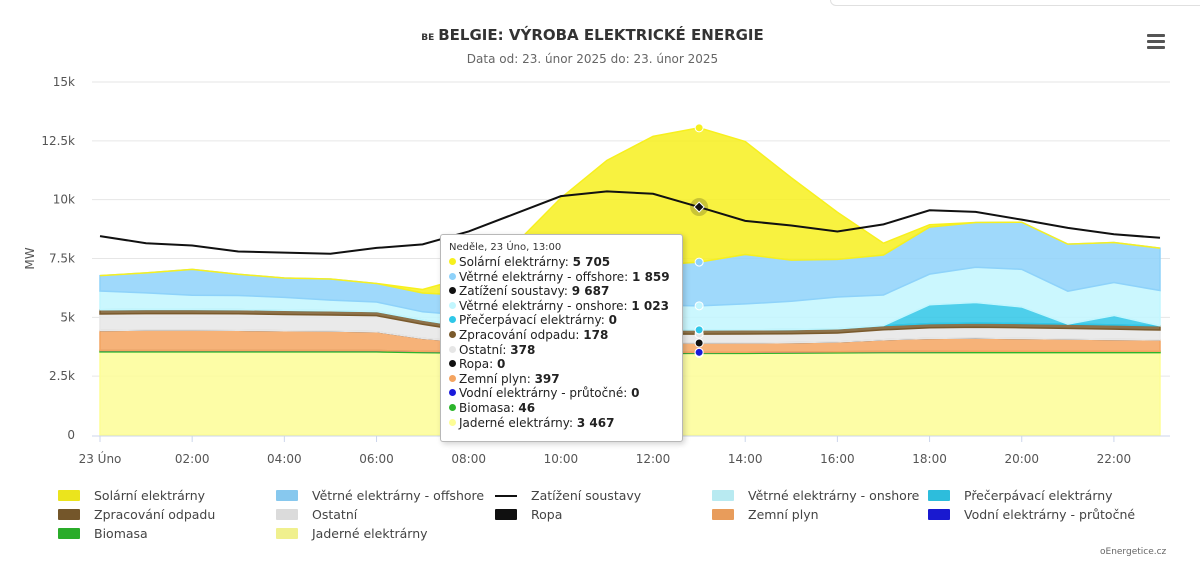 This screenshot has width=1200, height=563. Describe the element at coordinates (592, 59) in the screenshot. I see `chart-subtitle: Data od: 23. únor 2025 do: 23. únor 2025` at that location.